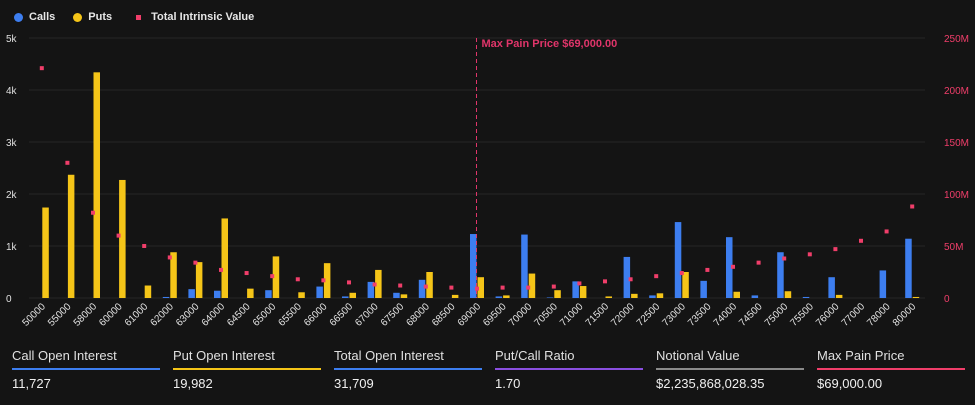 This screenshot has width=975, height=405. Describe the element at coordinates (828, 315) in the screenshot. I see `x-axis-tick-label: 76000` at that location.